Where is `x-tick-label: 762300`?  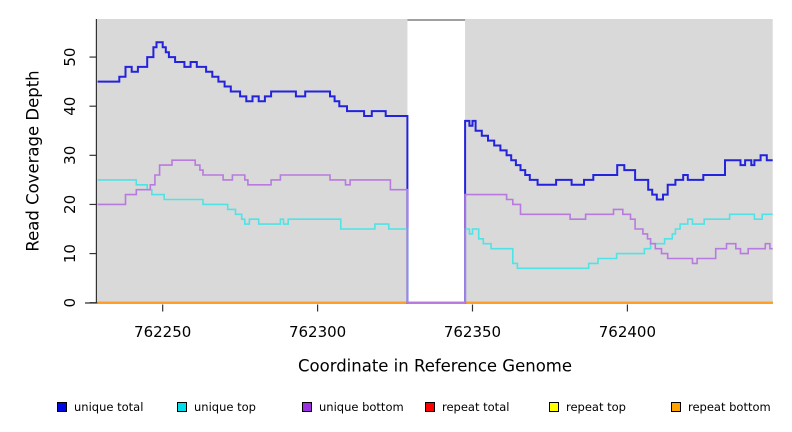
x-tick-label: 762300 is located at coordinates (317, 332).